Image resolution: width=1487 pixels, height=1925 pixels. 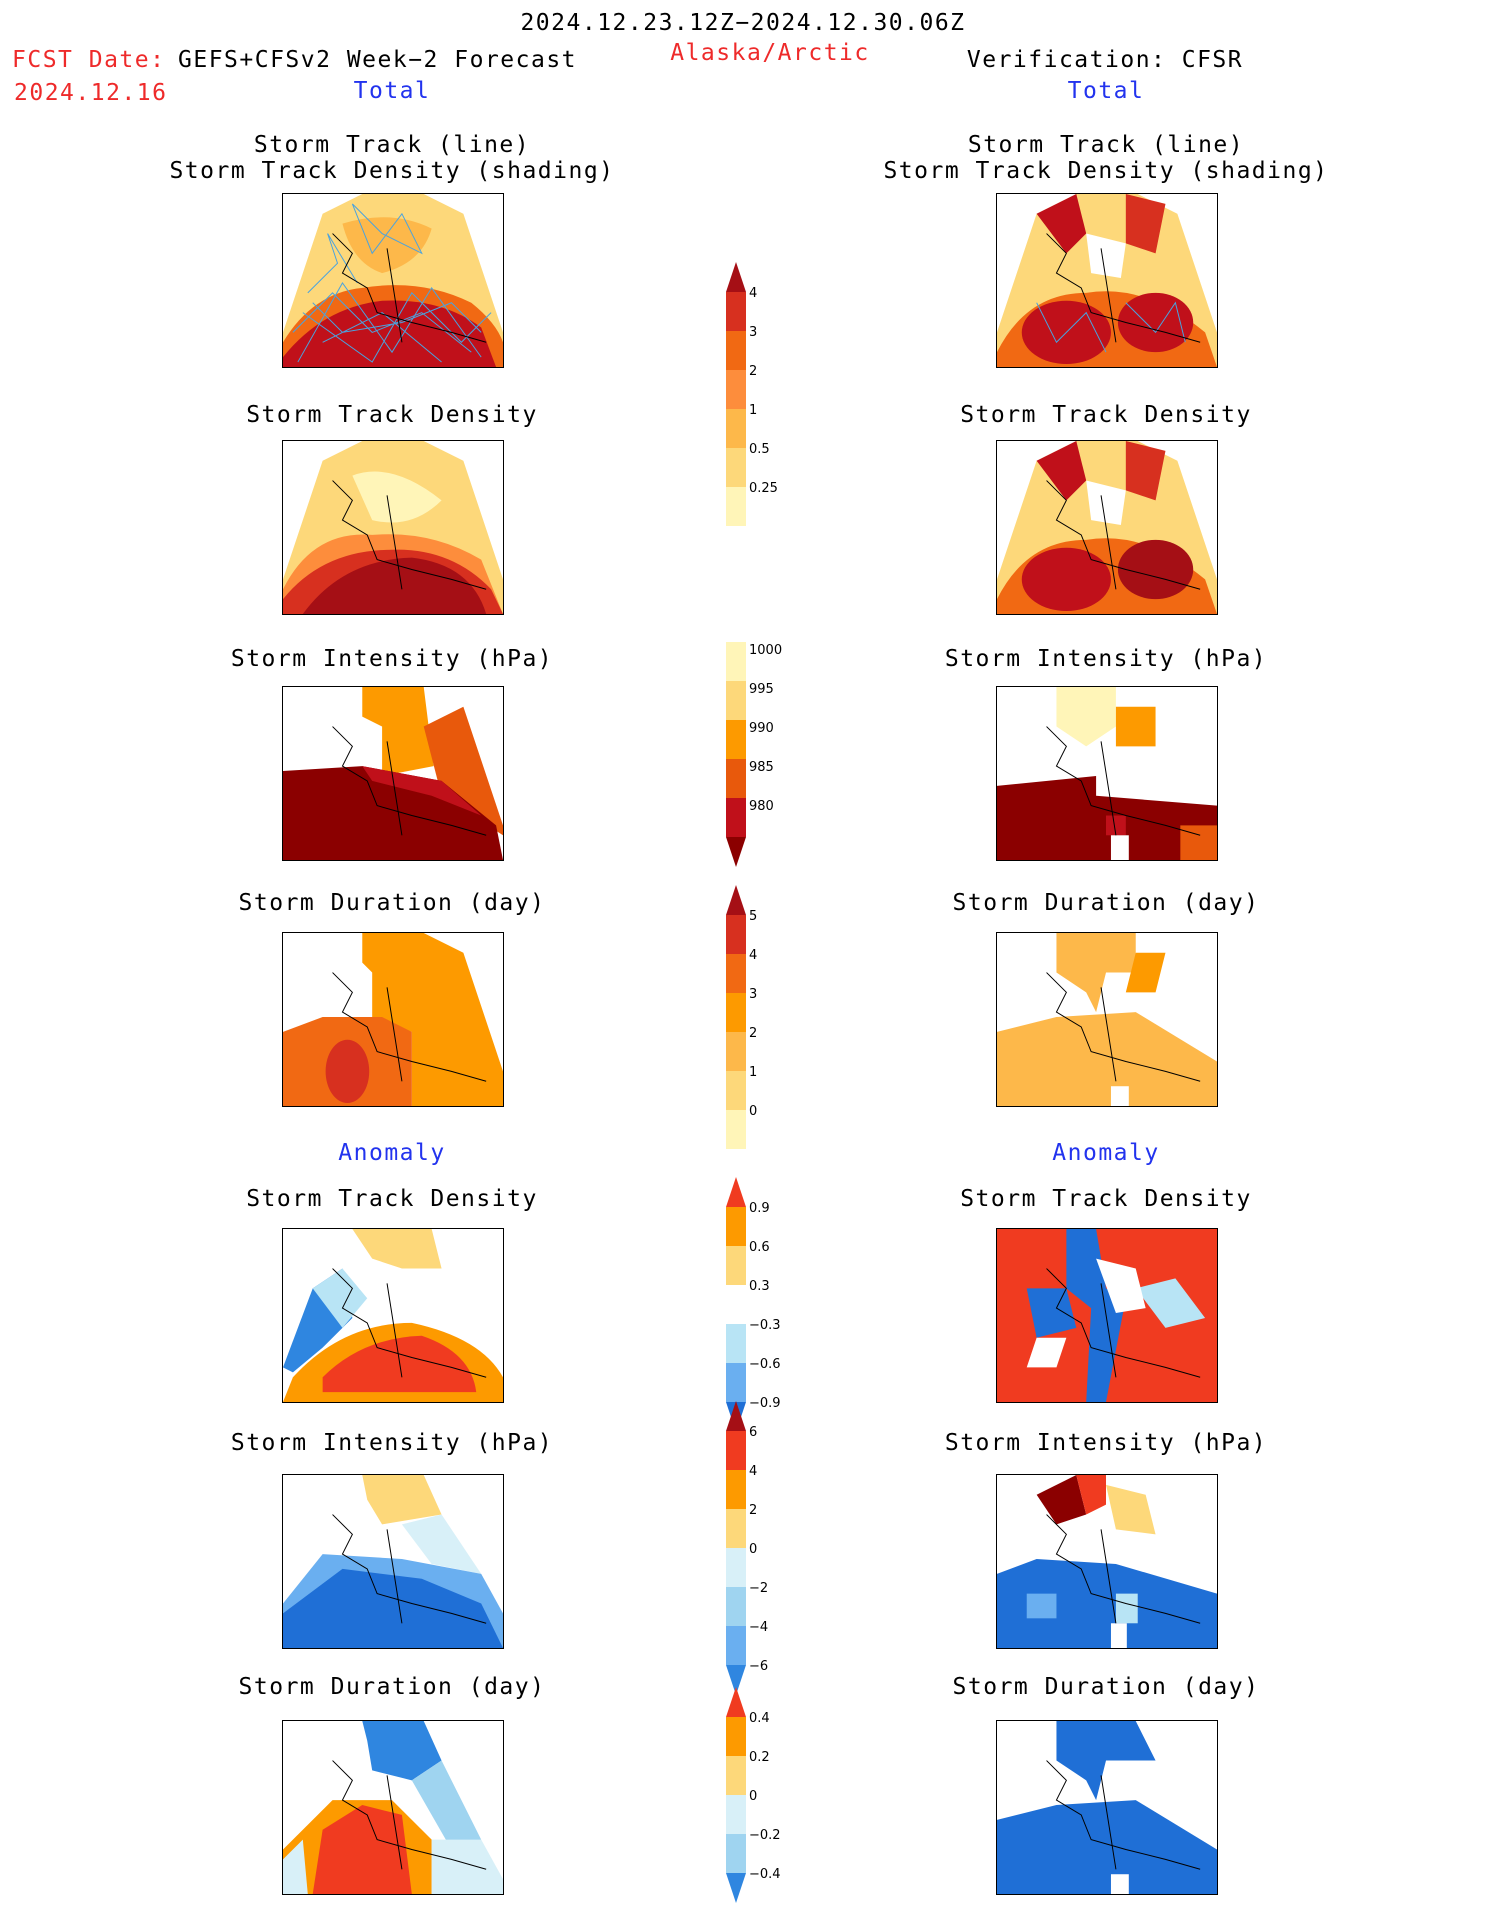 What do you see at coordinates (392, 415) in the screenshot?
I see `fcst-density-title: Storm Track Density` at bounding box center [392, 415].